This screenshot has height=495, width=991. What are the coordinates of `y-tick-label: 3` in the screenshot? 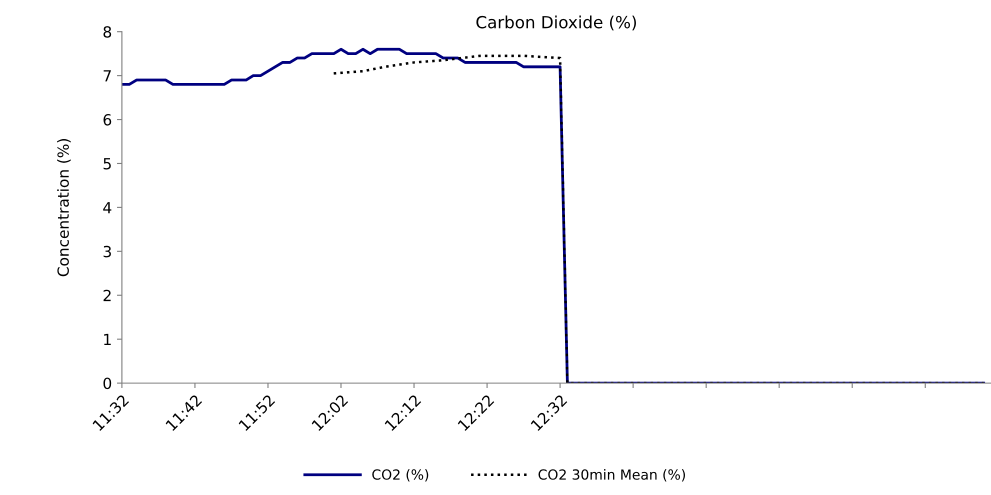 It's located at (107, 252).